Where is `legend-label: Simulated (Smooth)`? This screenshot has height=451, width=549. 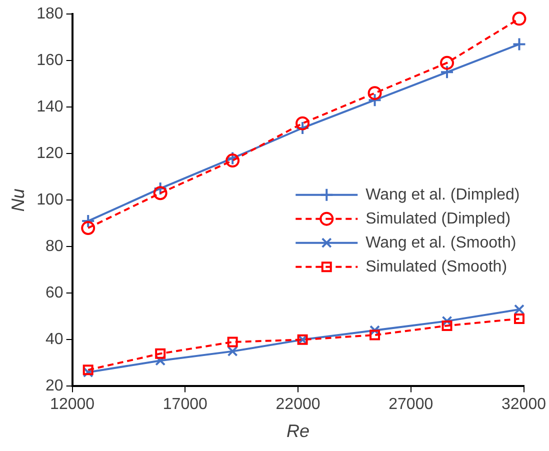 legend-label: Simulated (Smooth) is located at coordinates (437, 267).